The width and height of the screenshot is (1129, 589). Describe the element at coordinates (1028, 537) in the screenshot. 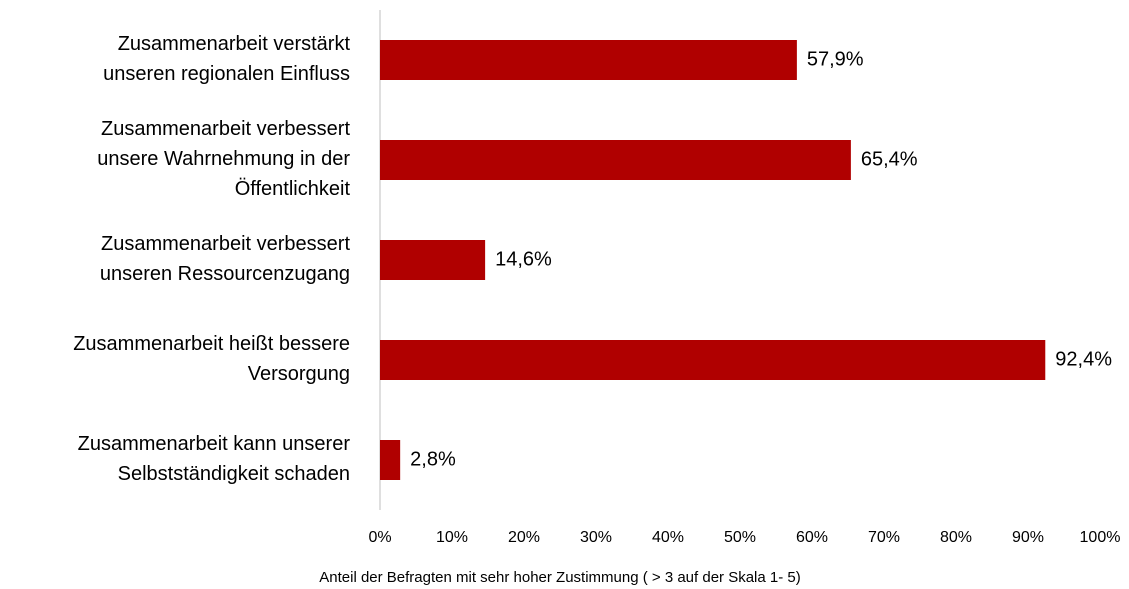

I see `x-tick-label: 90%` at that location.